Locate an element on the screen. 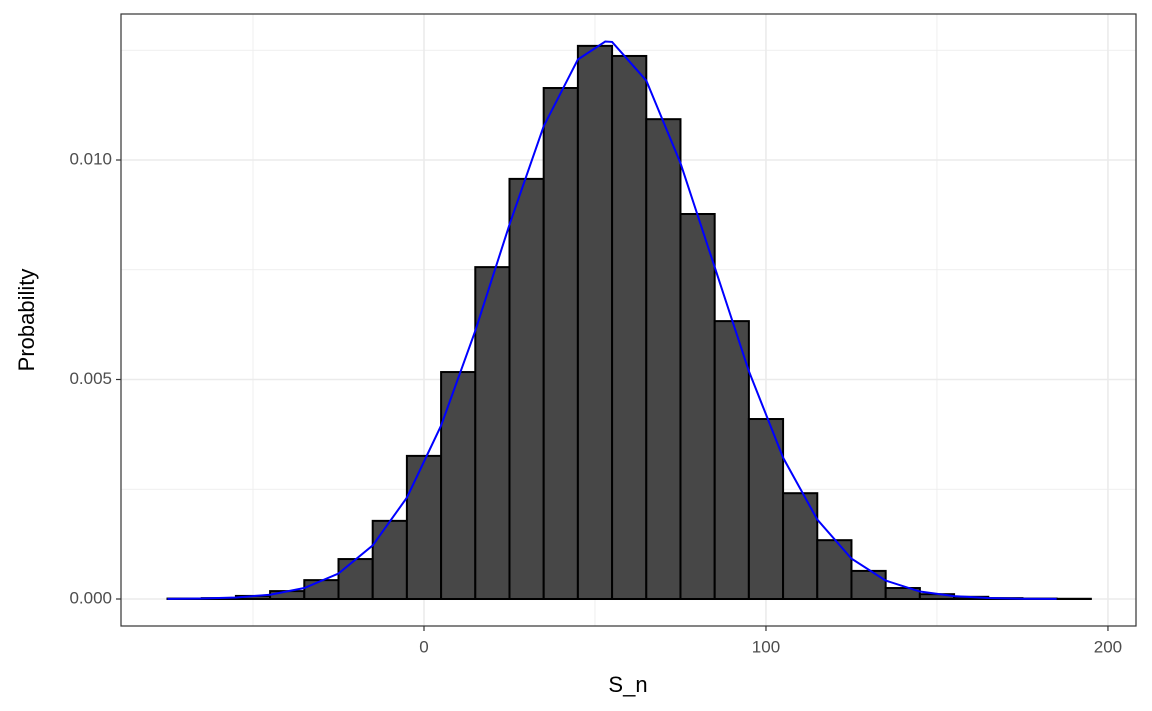  x-tick-label: 0 is located at coordinates (423, 646).